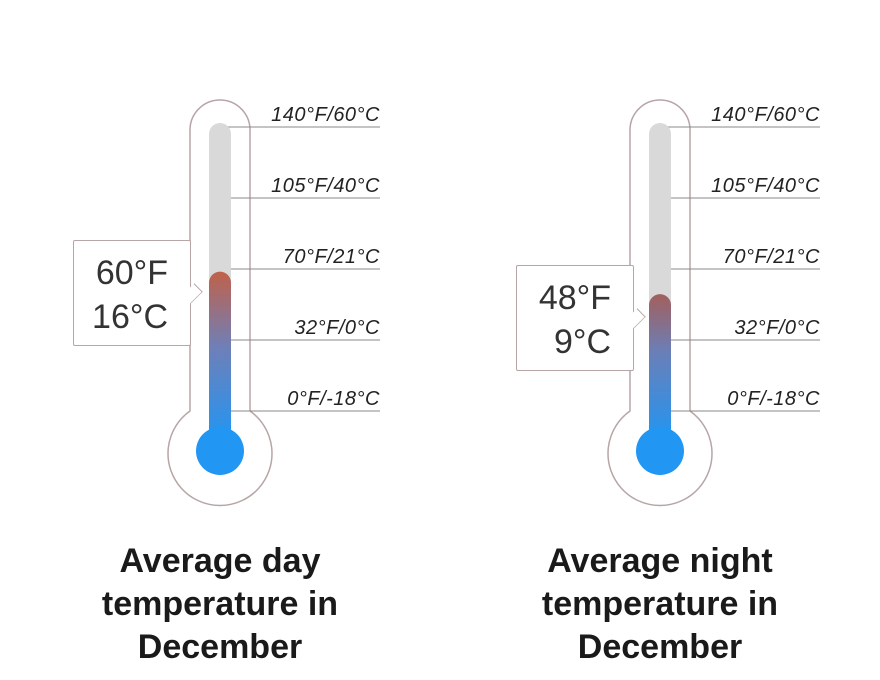  What do you see at coordinates (660, 604) in the screenshot?
I see `night-caption: Average night temperature in December` at bounding box center [660, 604].